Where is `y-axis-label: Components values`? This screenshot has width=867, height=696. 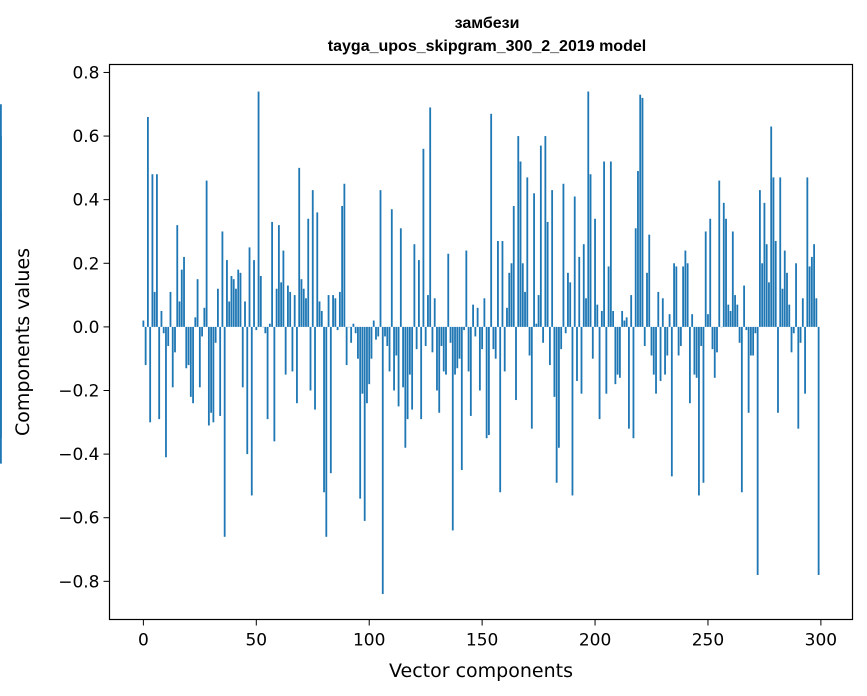 y-axis-label: Components values is located at coordinates (23, 342).